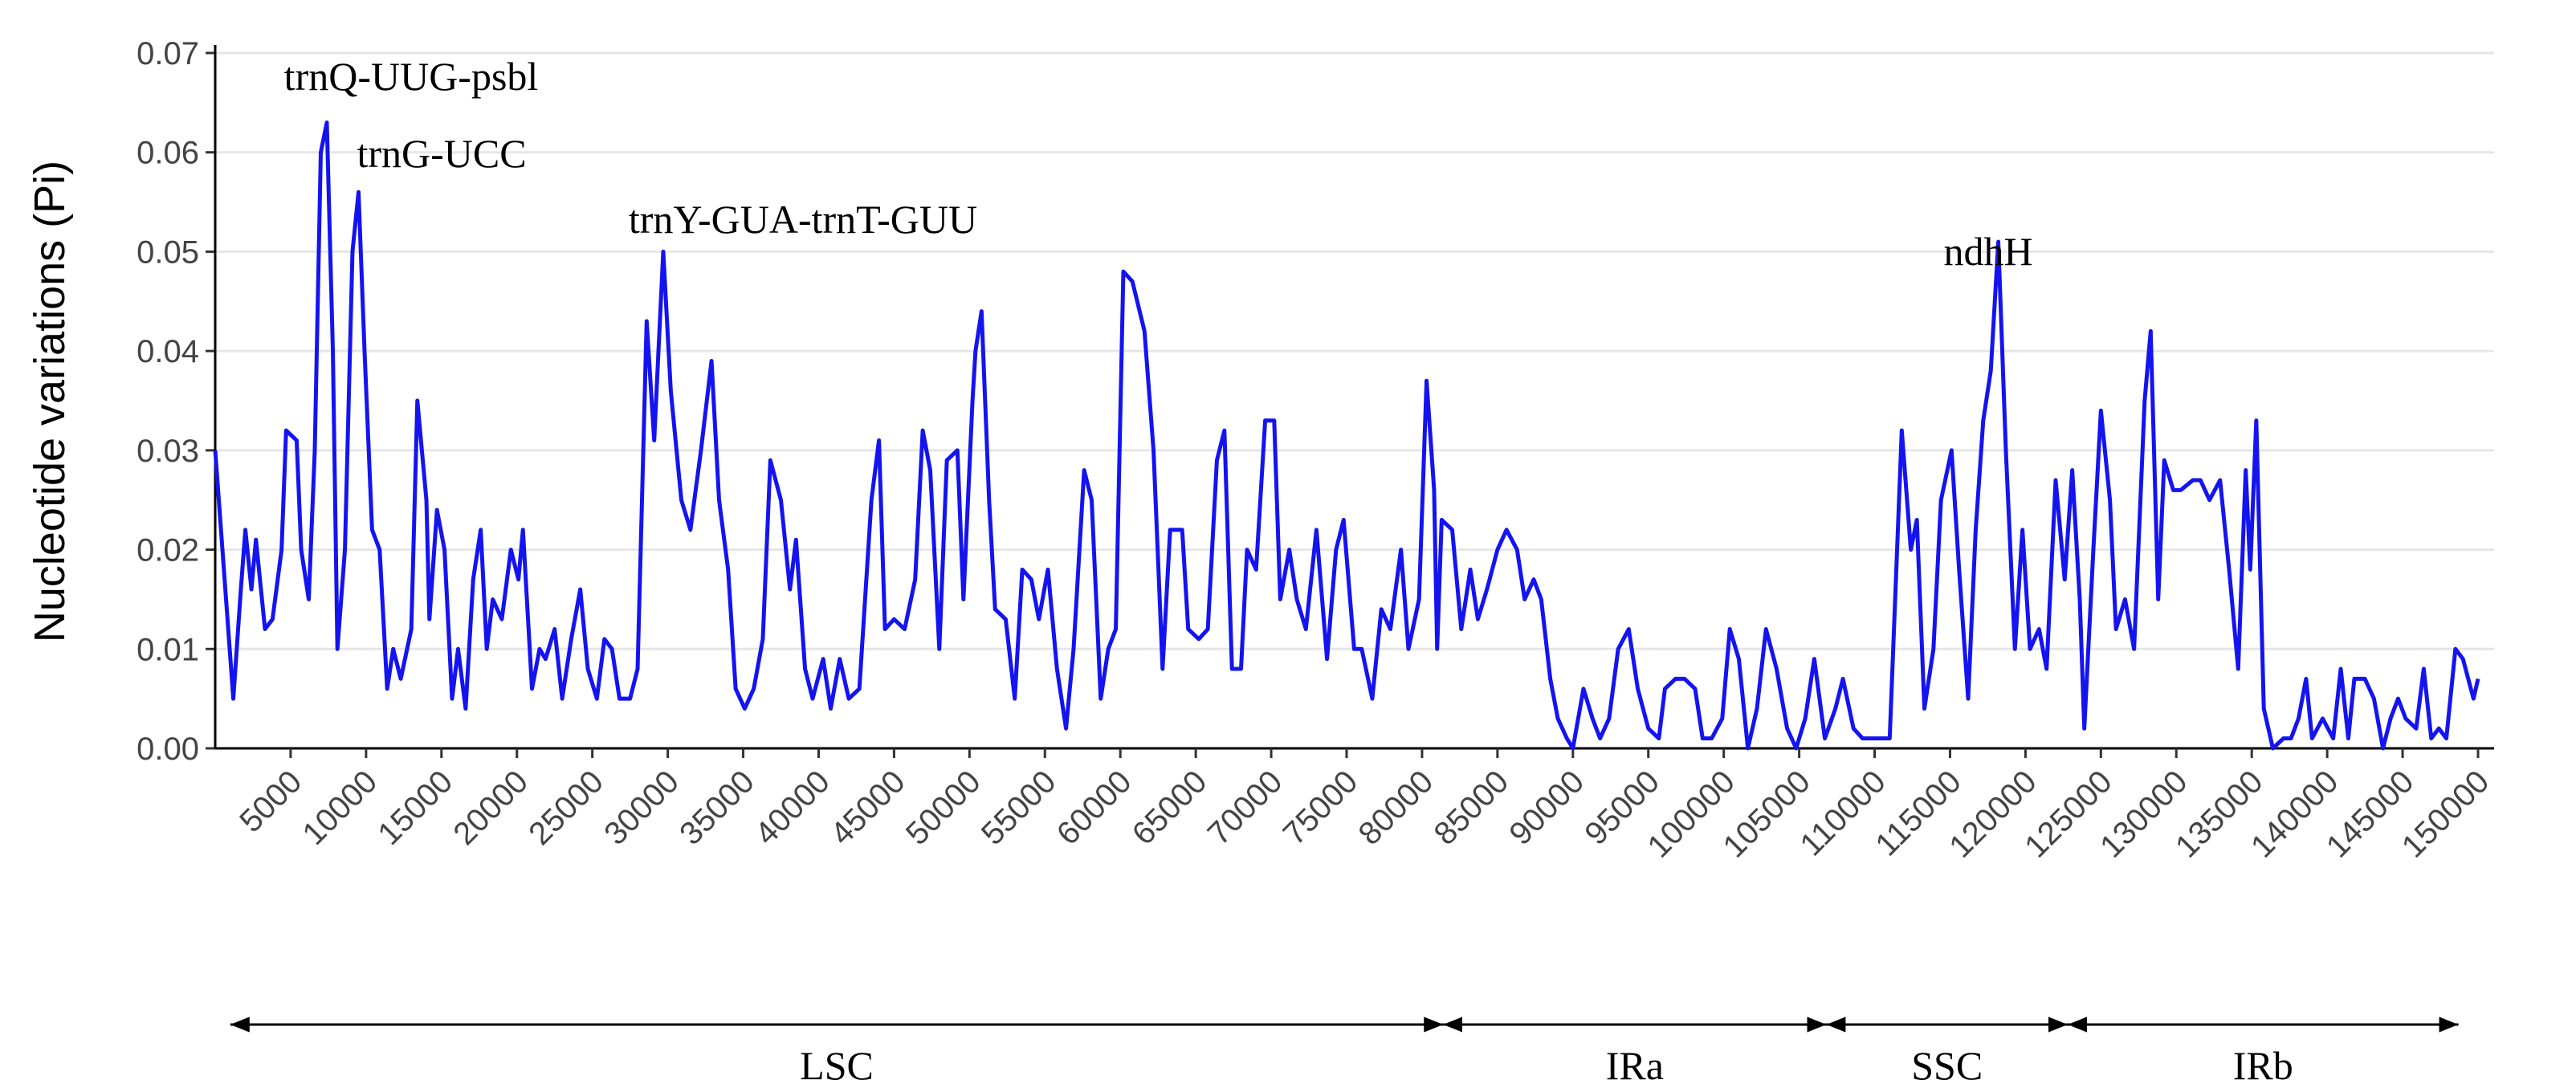 The image size is (2576, 1092). What do you see at coordinates (1947, 1065) in the screenshot?
I see `region-label: SSC` at bounding box center [1947, 1065].